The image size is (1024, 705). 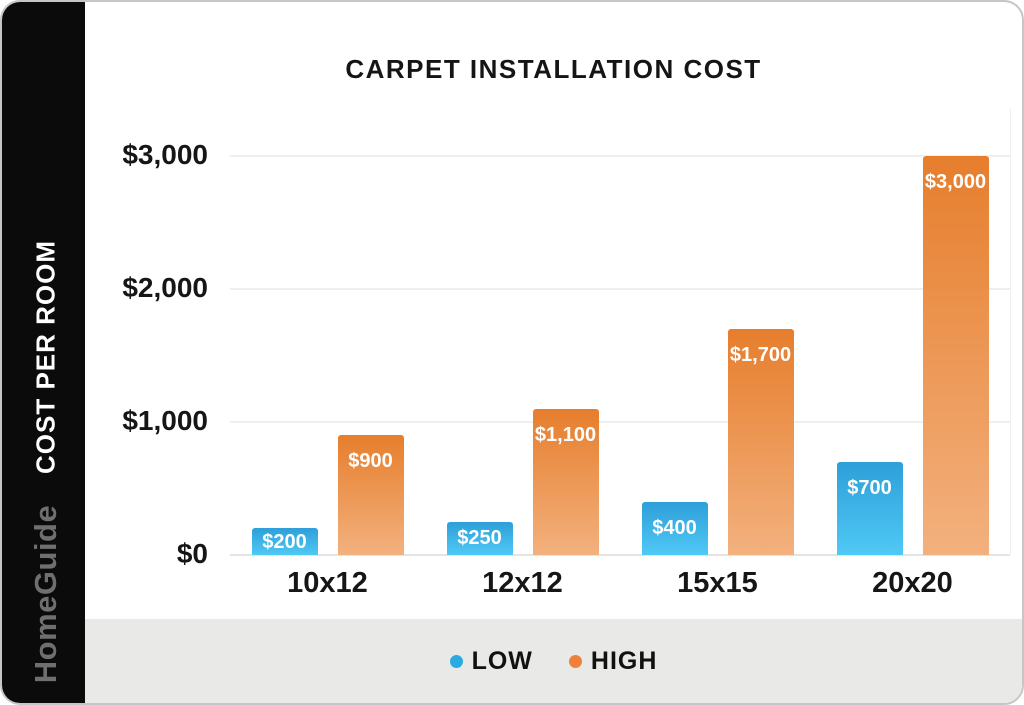 I want to click on x-axis-line, so click(x=620, y=555).